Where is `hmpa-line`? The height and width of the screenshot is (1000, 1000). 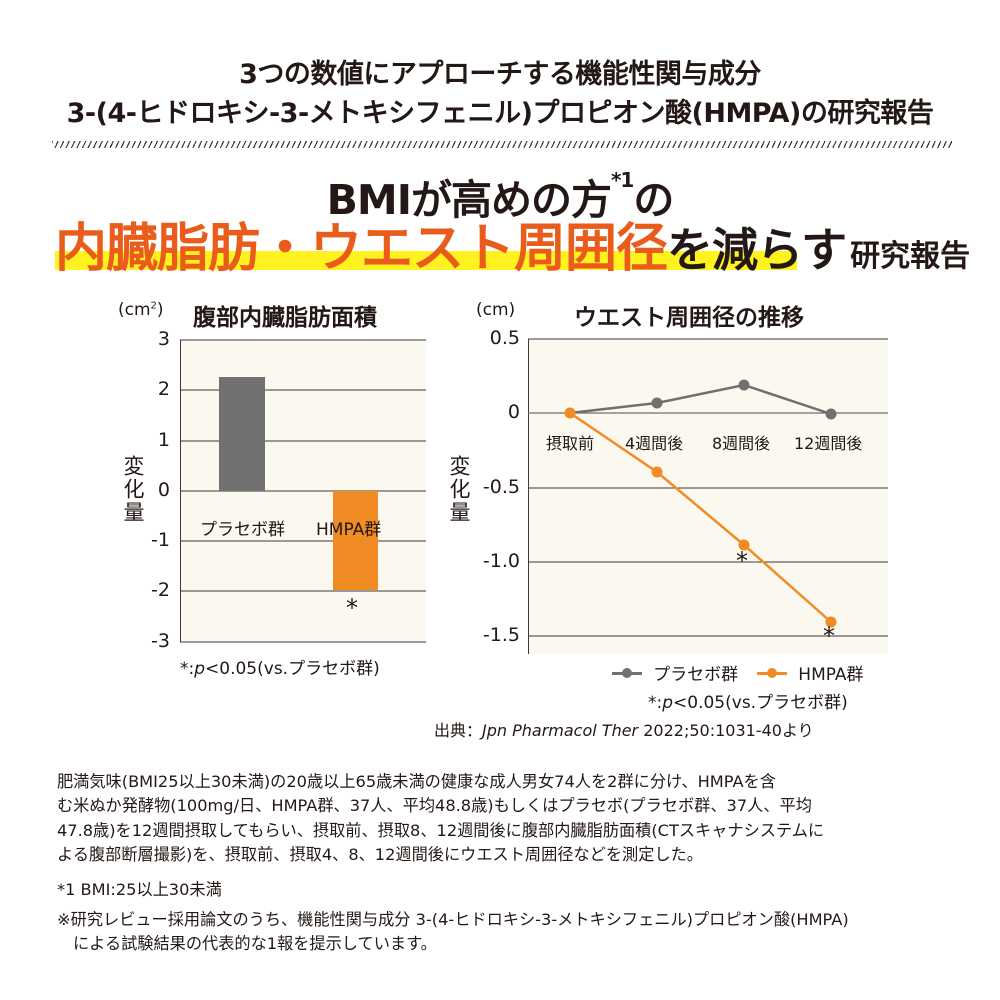 hmpa-line is located at coordinates (700, 517).